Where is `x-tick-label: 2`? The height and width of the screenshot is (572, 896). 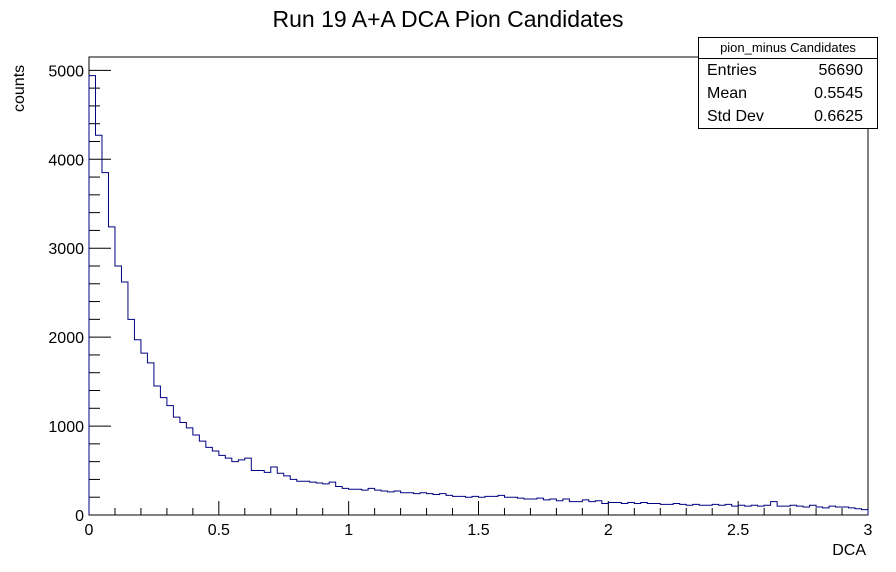
x-tick-label: 2 is located at coordinates (608, 530).